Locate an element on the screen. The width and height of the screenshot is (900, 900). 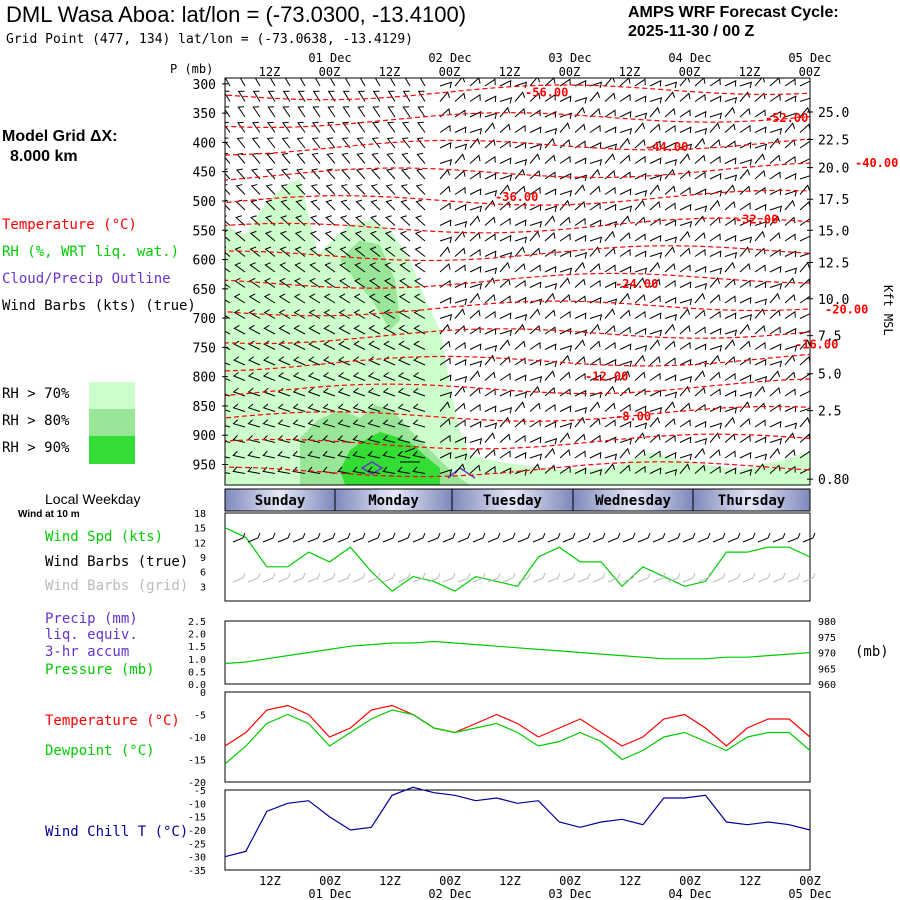
precip-tick-label: 1.0 is located at coordinates (197, 660).